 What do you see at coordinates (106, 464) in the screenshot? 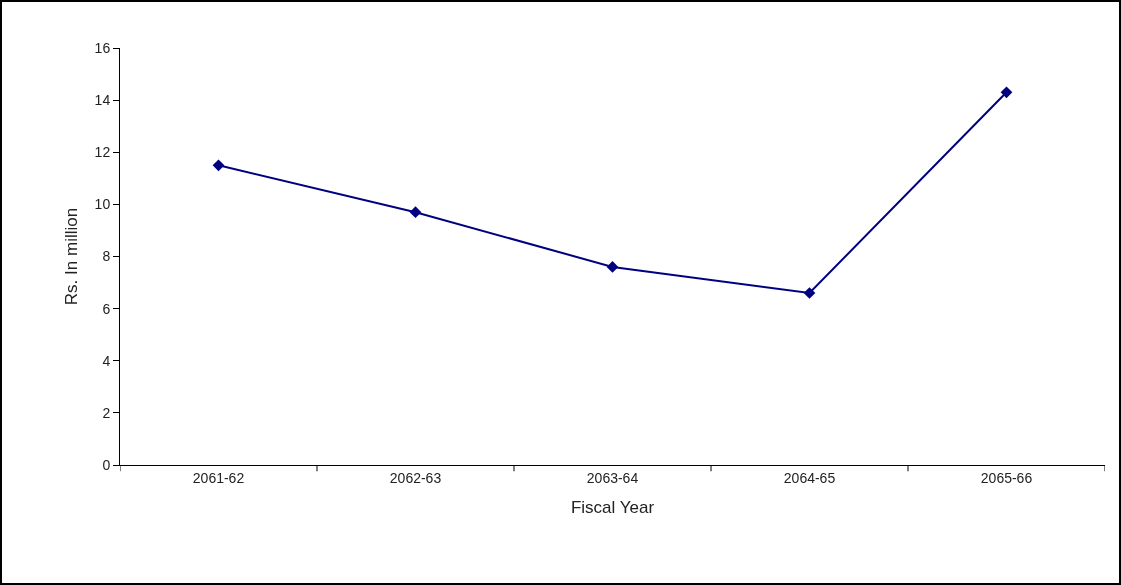
I see `y-tick-label: 0` at bounding box center [106, 464].